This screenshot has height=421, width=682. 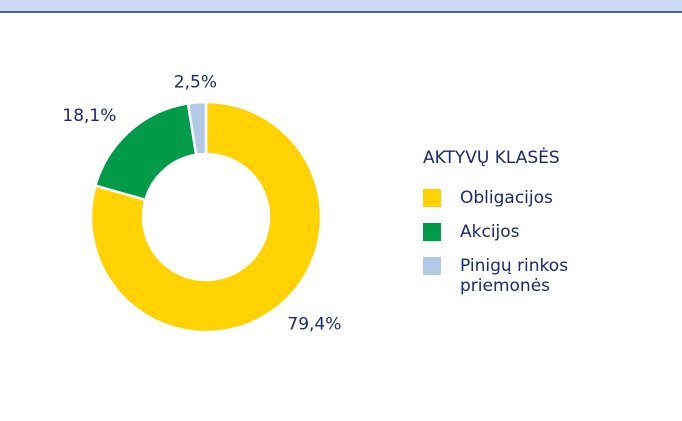 I want to click on data-label: 79,4%, so click(x=314, y=325).